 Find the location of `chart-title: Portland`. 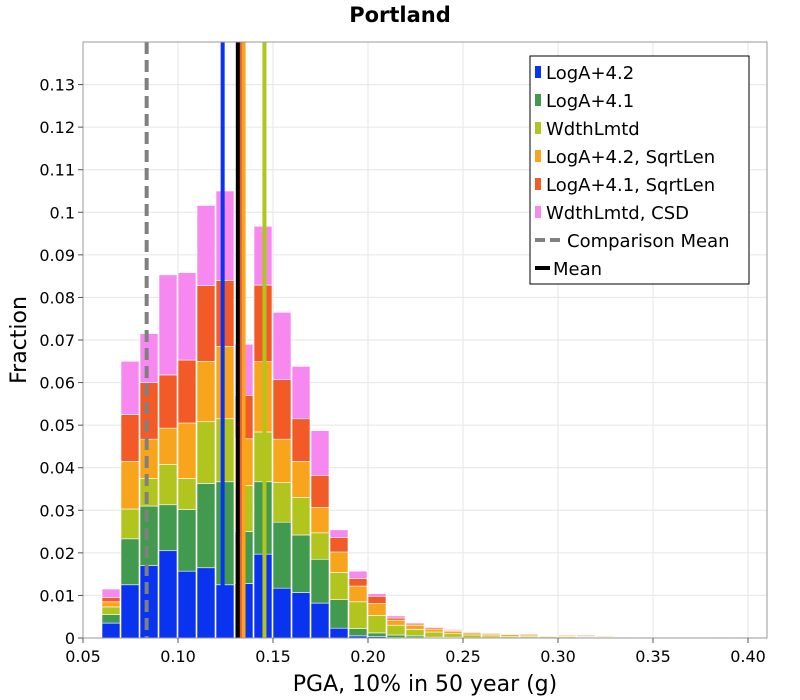

chart-title: Portland is located at coordinates (400, 15).